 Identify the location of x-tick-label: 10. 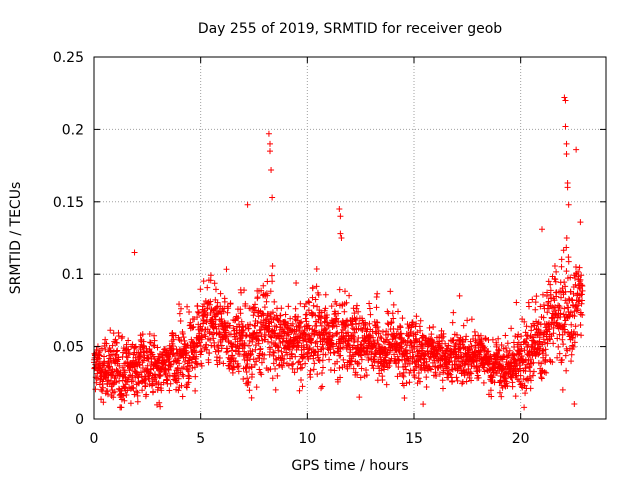
(307, 439).